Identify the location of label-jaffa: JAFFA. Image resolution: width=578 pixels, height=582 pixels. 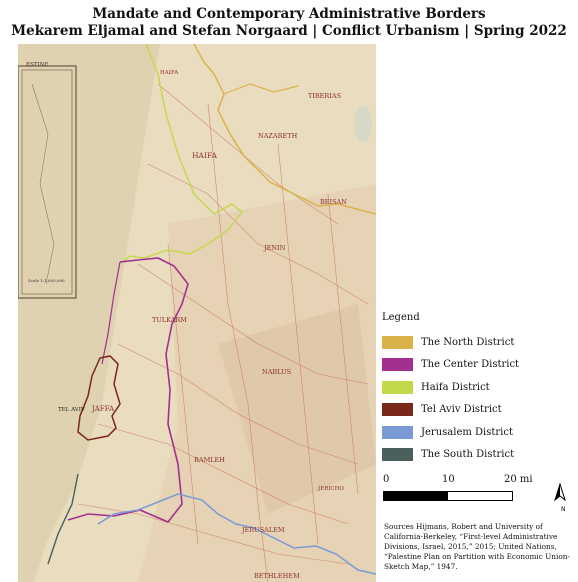
(103, 409).